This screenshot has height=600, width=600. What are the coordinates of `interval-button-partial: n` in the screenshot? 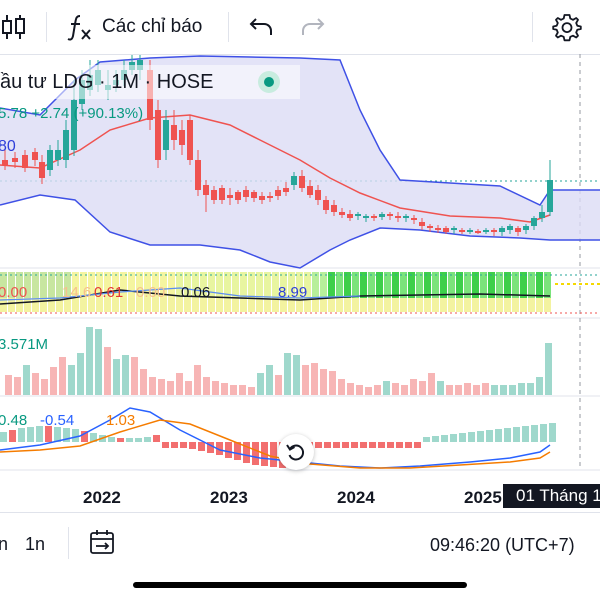 It's located at (4, 544).